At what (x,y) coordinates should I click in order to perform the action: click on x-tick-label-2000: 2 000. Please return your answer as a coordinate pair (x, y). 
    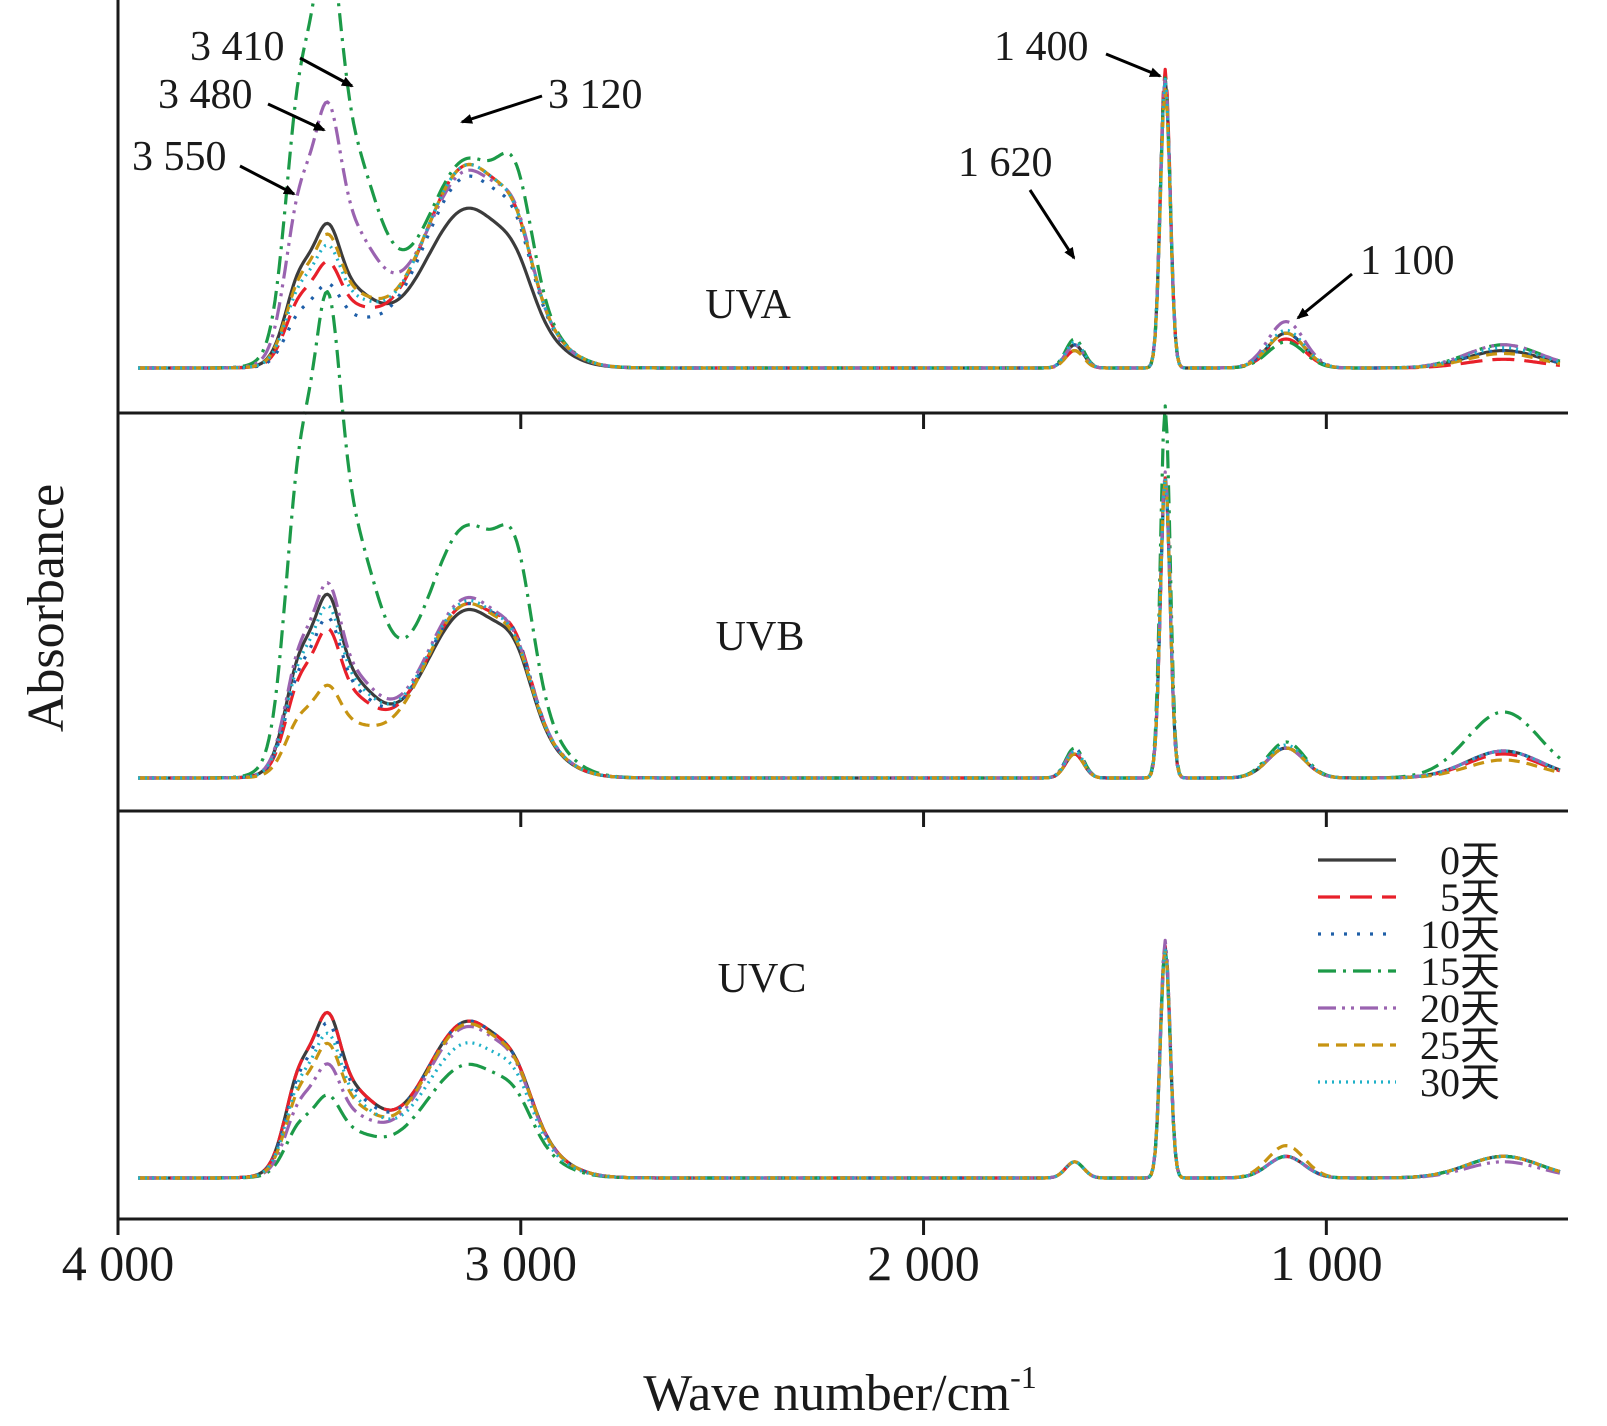
    Looking at the image, I should click on (923, 1263).